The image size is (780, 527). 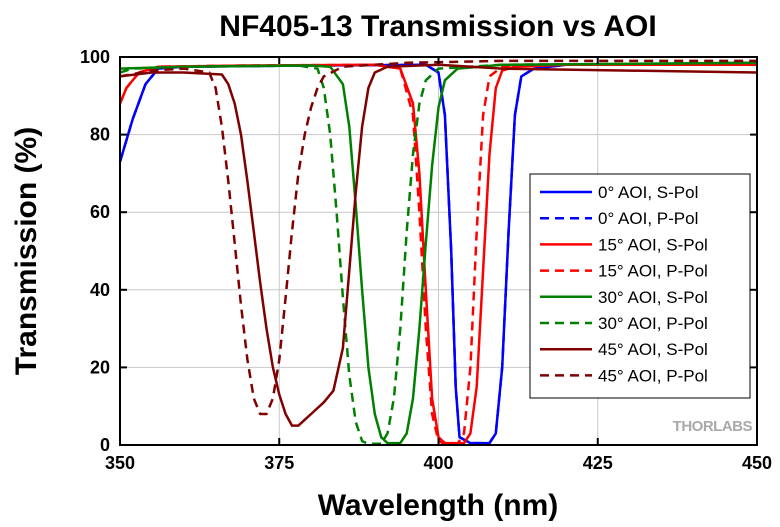 What do you see at coordinates (713, 426) in the screenshot?
I see `thorlabs-watermark: THORLABS` at bounding box center [713, 426].